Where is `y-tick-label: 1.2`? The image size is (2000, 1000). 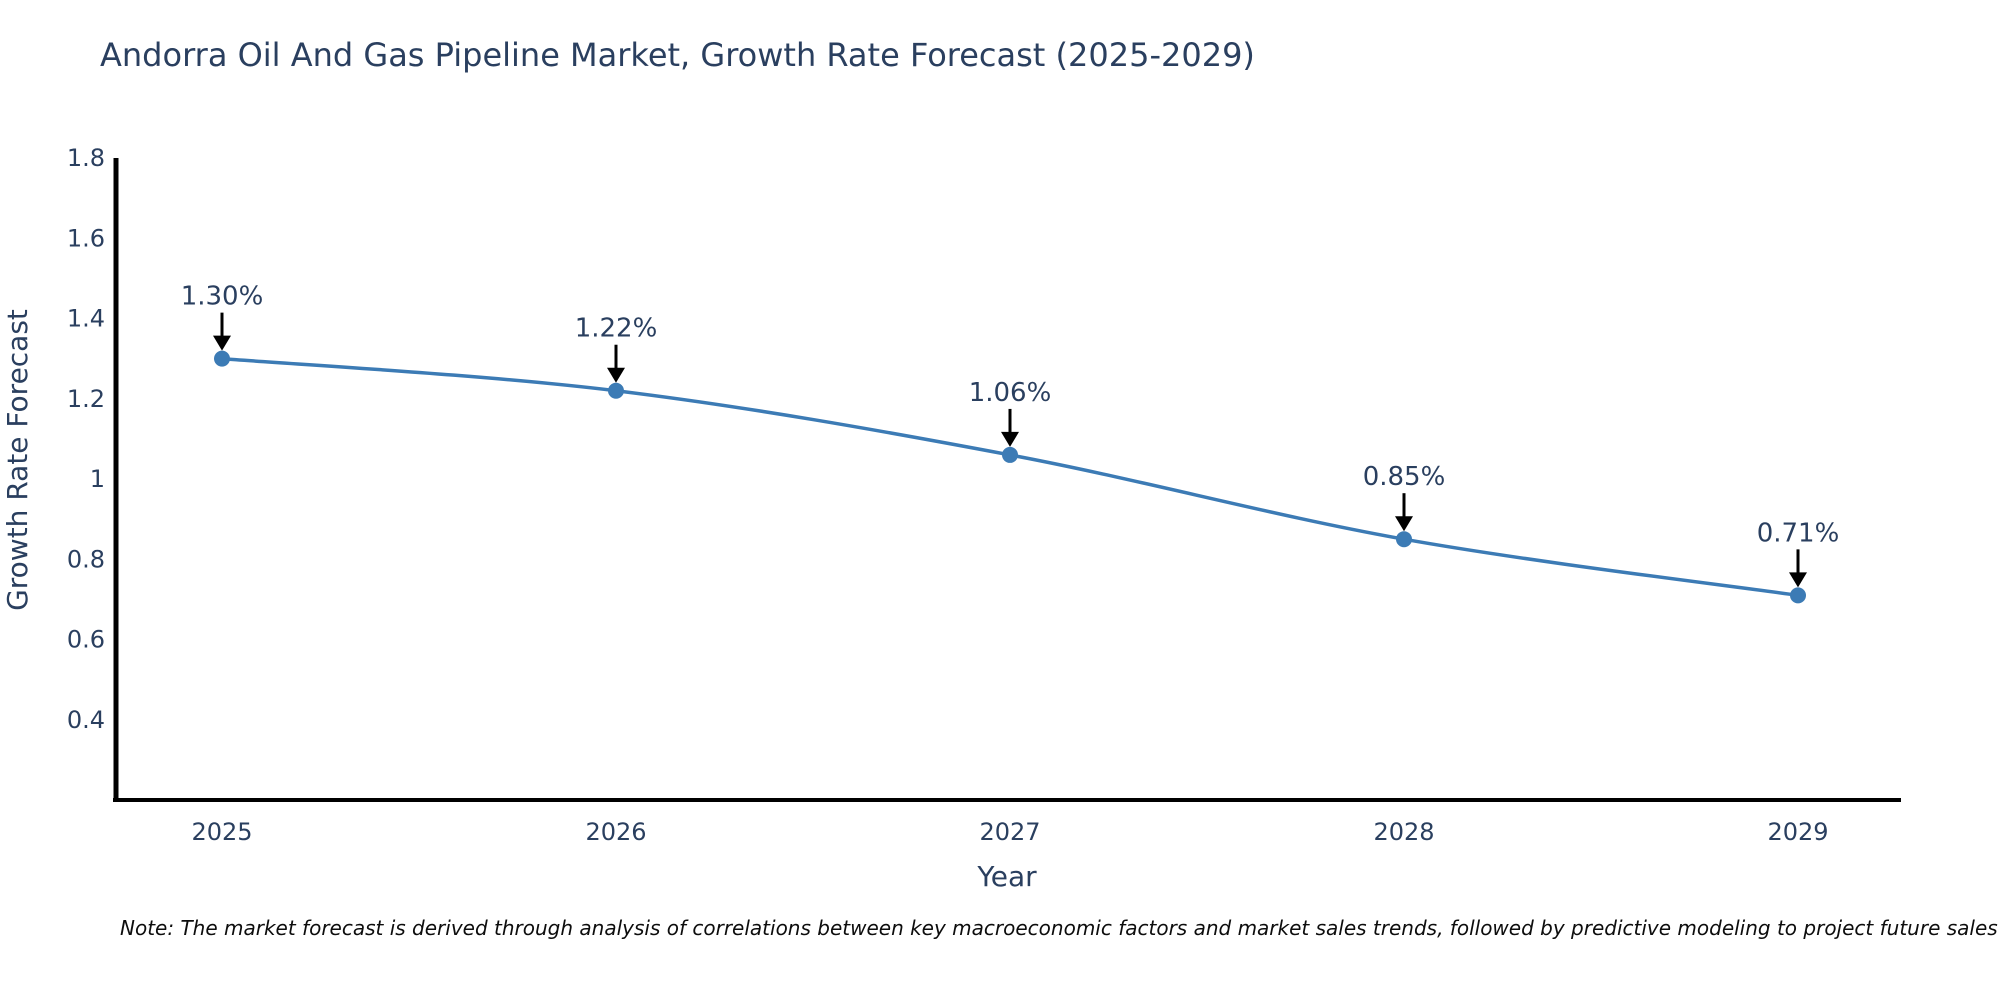
y-tick-label: 1.2 is located at coordinates (86, 399).